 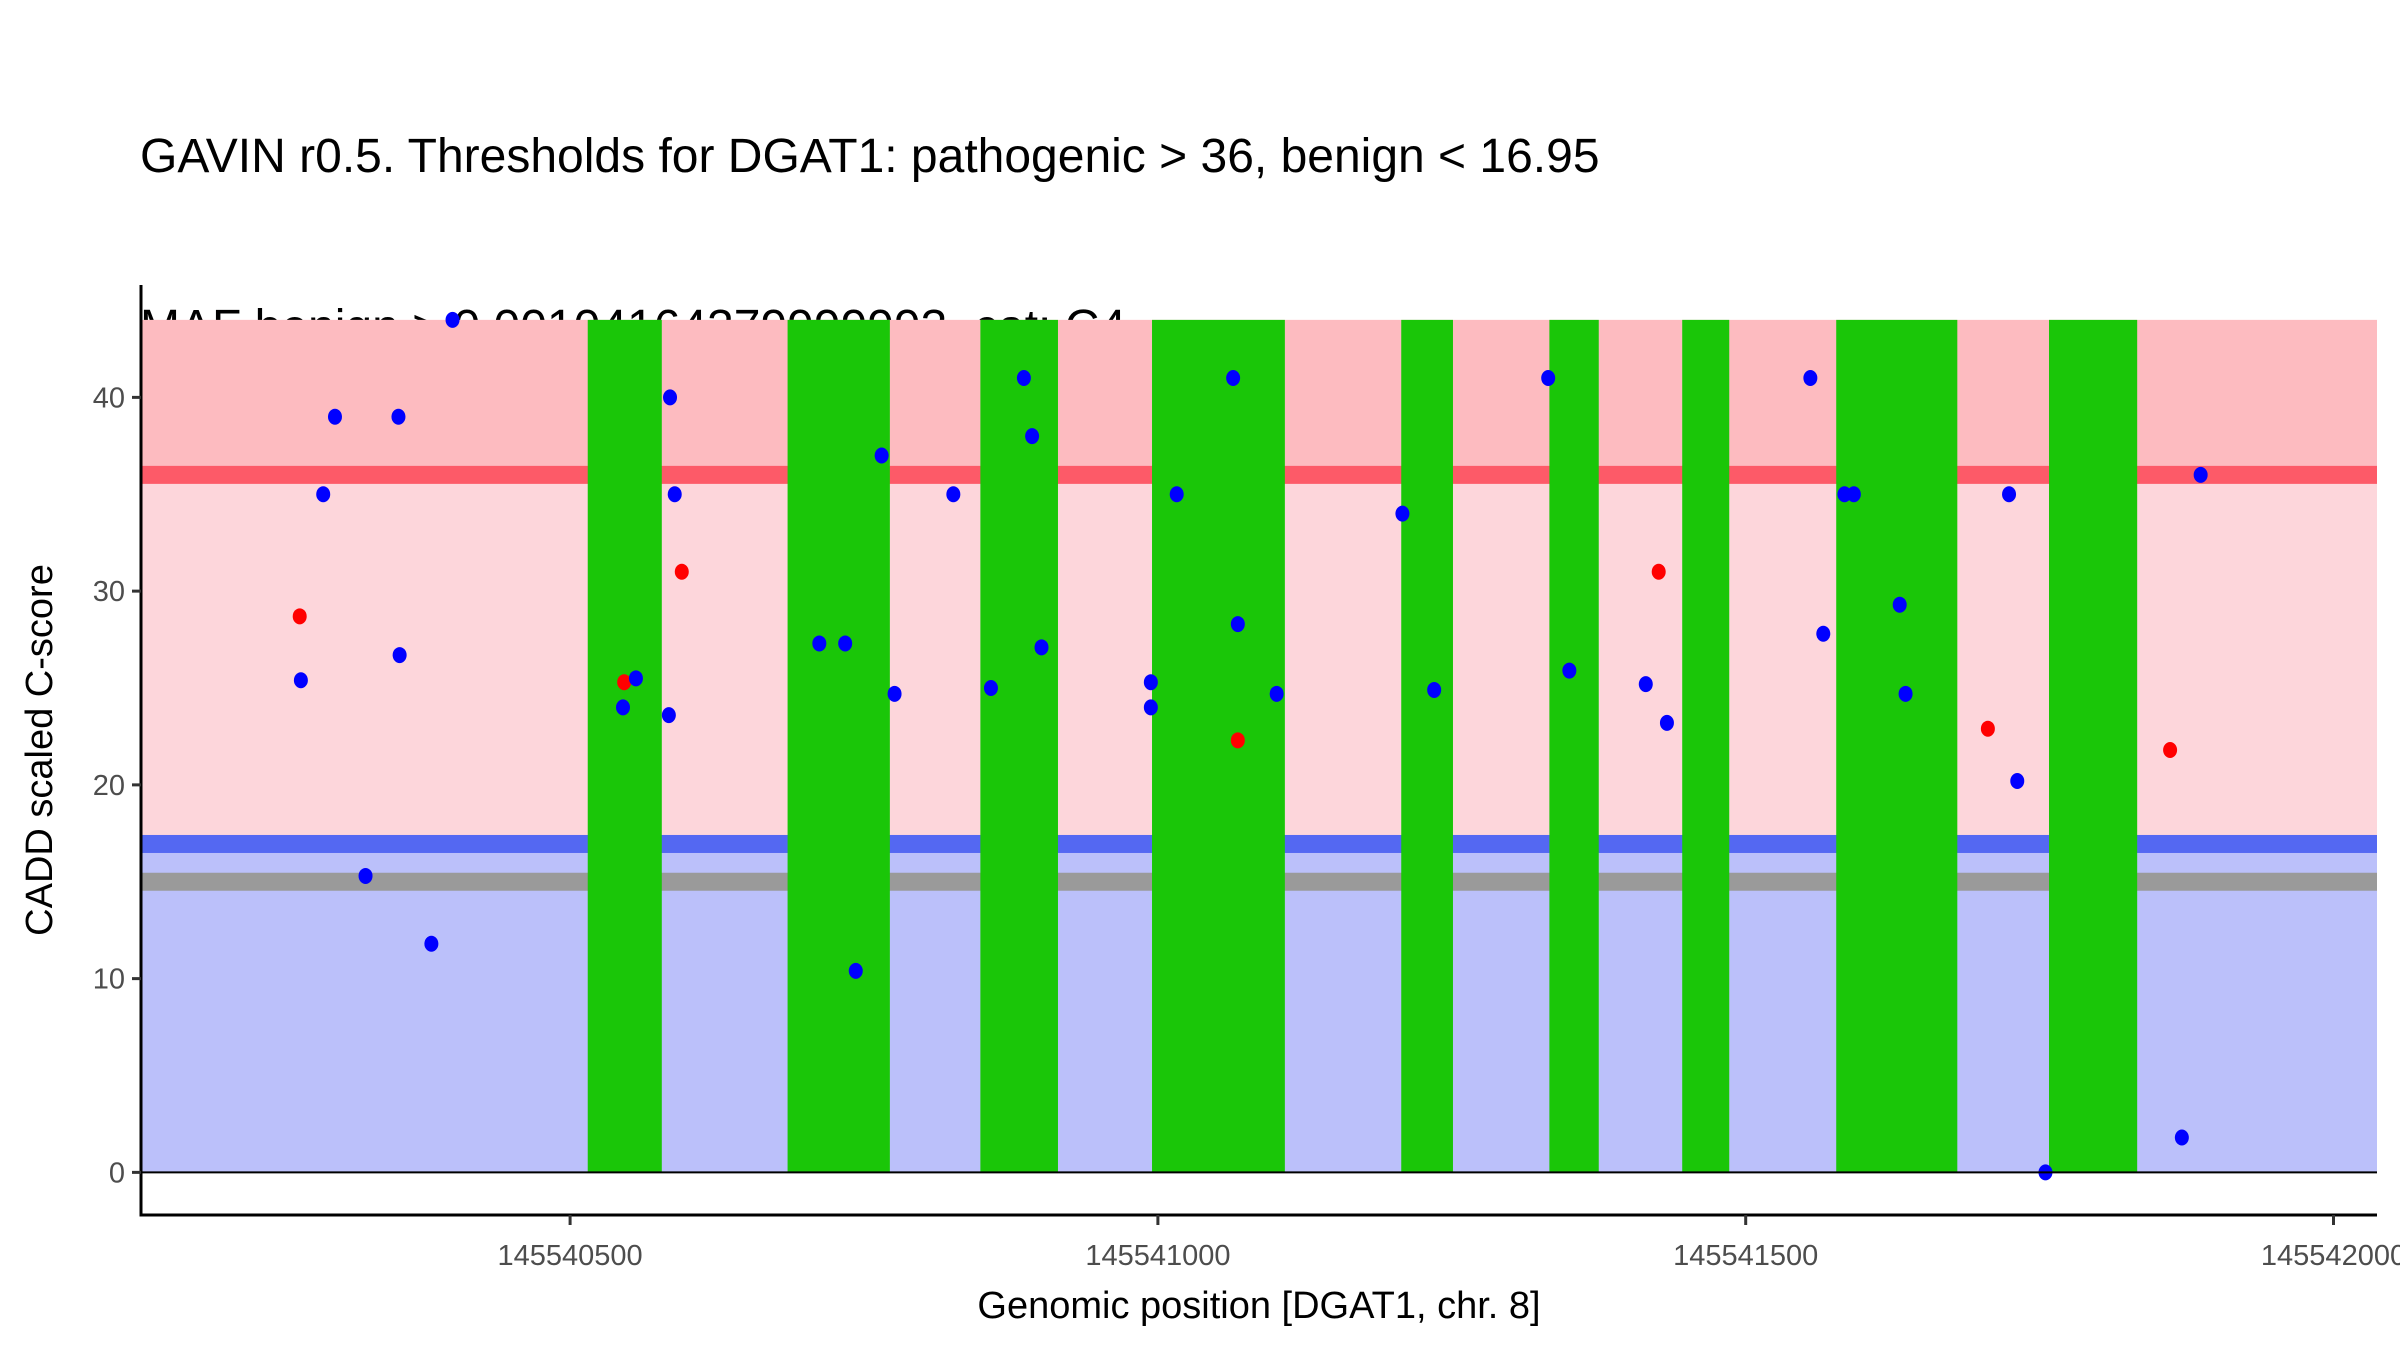 What do you see at coordinates (109, 592) in the screenshot?
I see `y-tick-label: 30` at bounding box center [109, 592].